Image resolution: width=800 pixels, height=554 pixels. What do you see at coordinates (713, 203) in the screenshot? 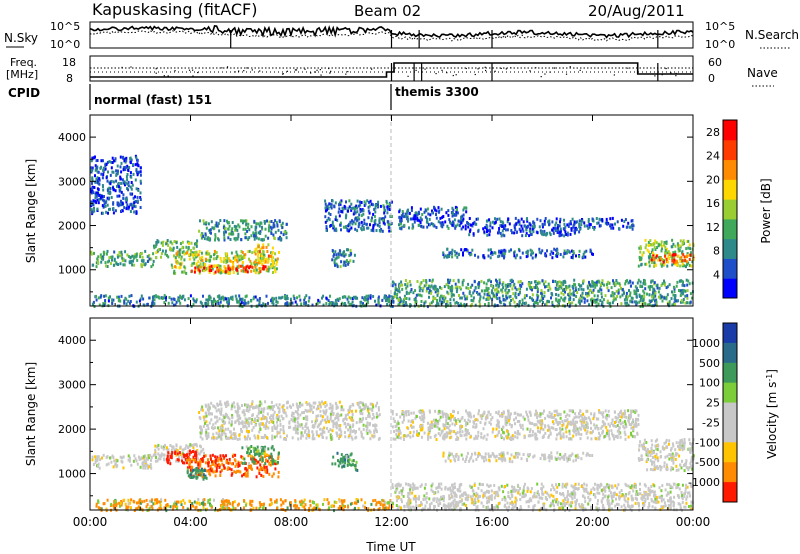
I see `colorbar-tick-label: 16` at bounding box center [713, 203].